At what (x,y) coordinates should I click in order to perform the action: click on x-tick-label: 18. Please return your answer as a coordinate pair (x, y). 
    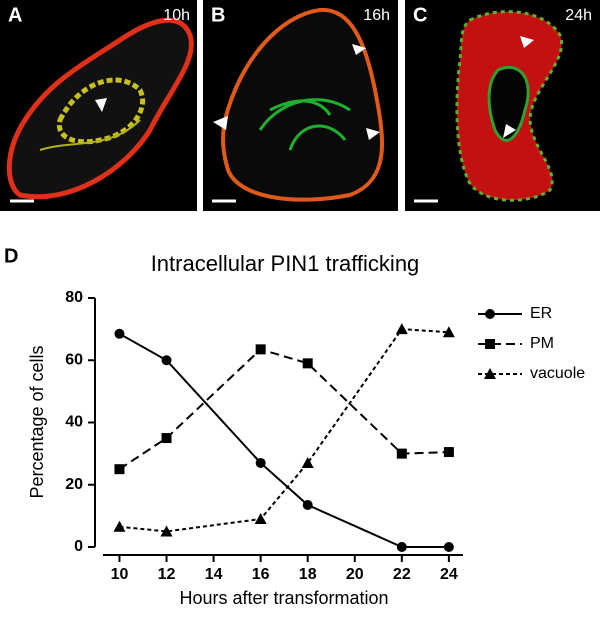
    Looking at the image, I should click on (308, 574).